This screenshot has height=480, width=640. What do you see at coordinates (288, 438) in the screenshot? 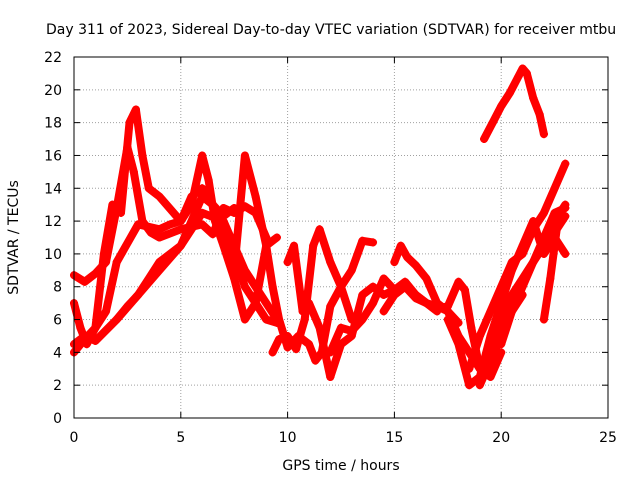
I see `x-tick-label: 10` at bounding box center [288, 438].